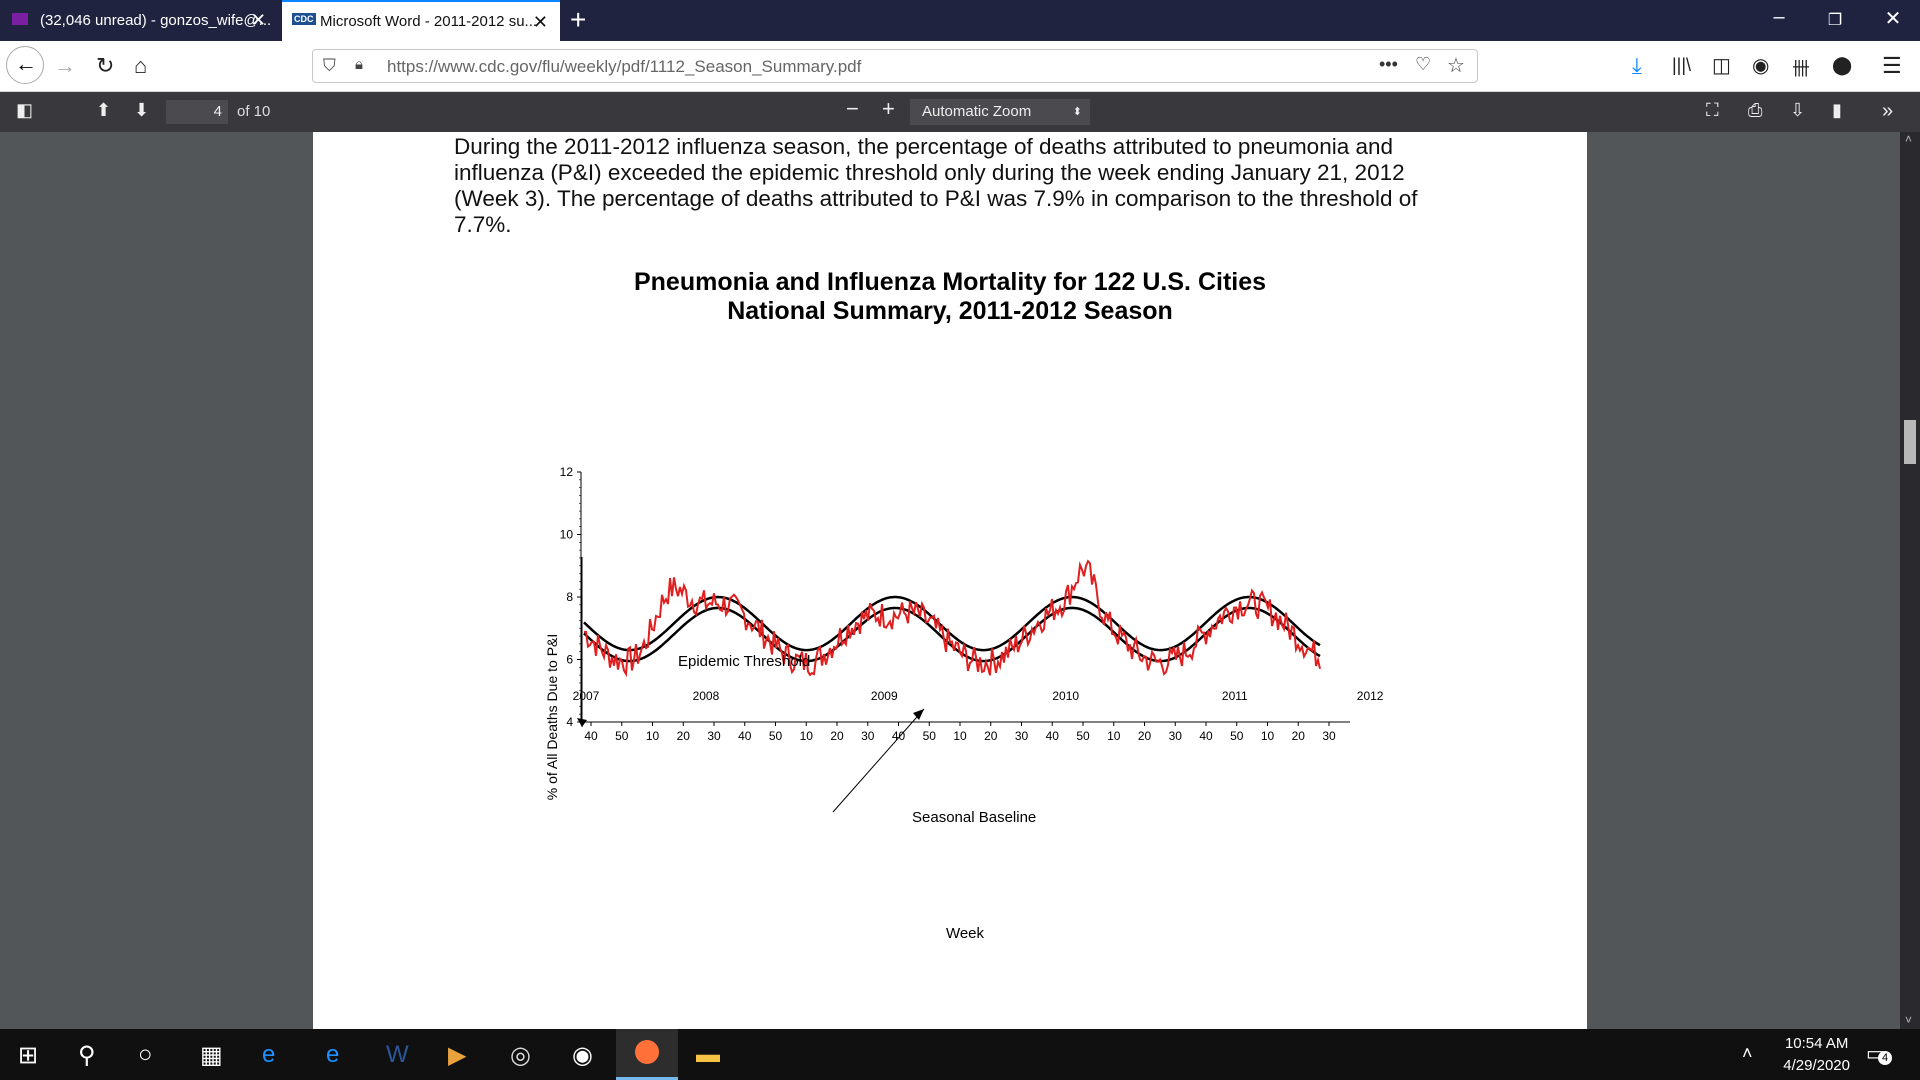 The image size is (1920, 1080). Describe the element at coordinates (1888, 111) in the screenshot. I see `tools-icon: »` at that location.